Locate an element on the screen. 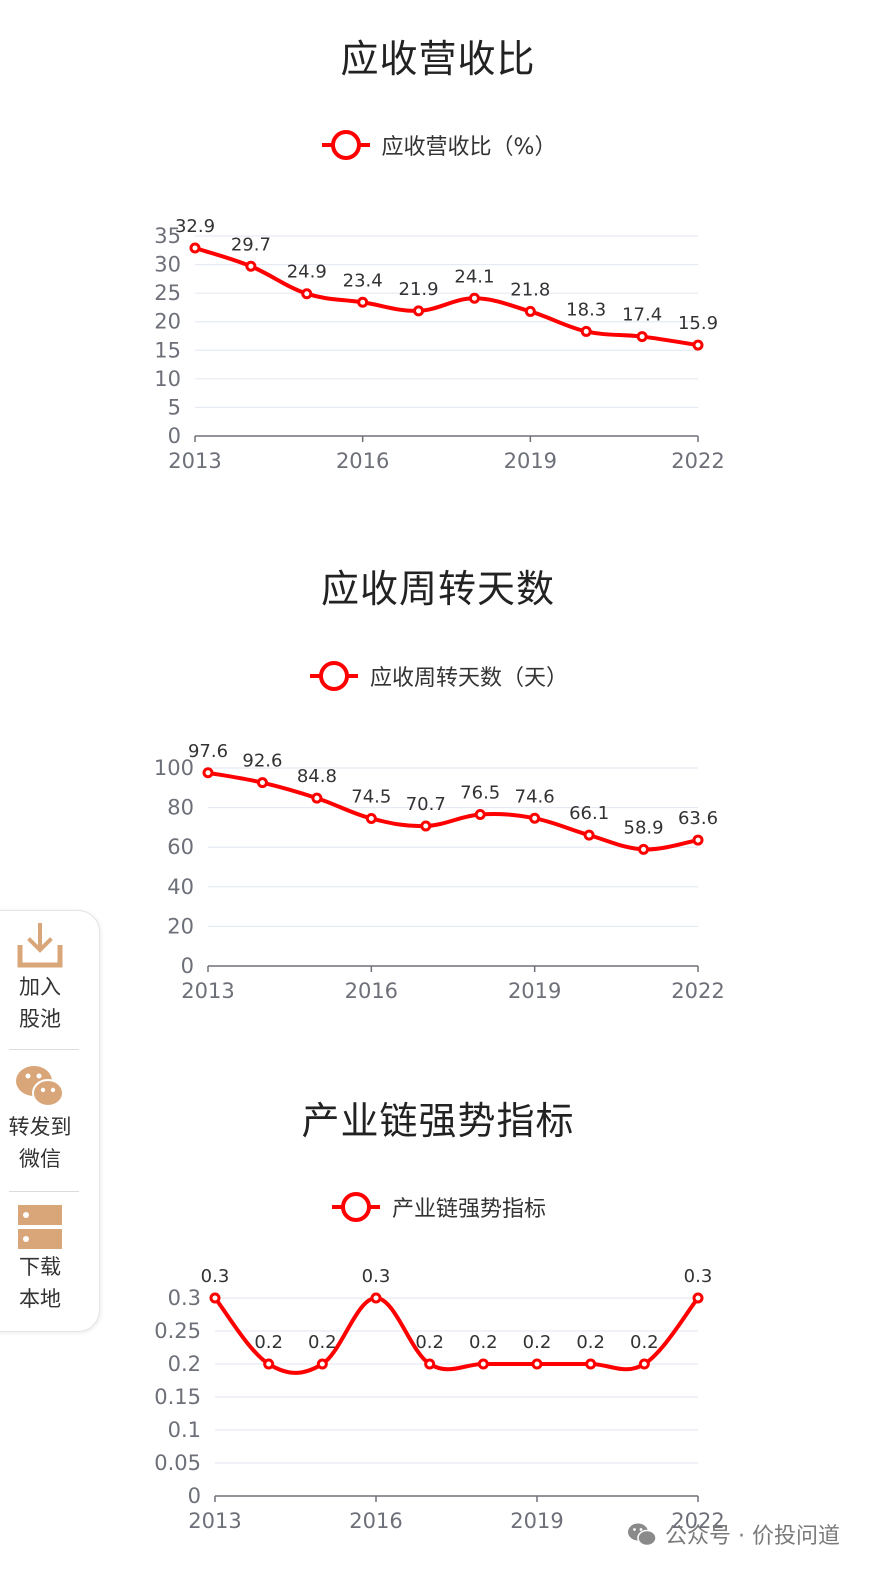 The height and width of the screenshot is (1584, 876). data-label: 21.8 is located at coordinates (530, 289).